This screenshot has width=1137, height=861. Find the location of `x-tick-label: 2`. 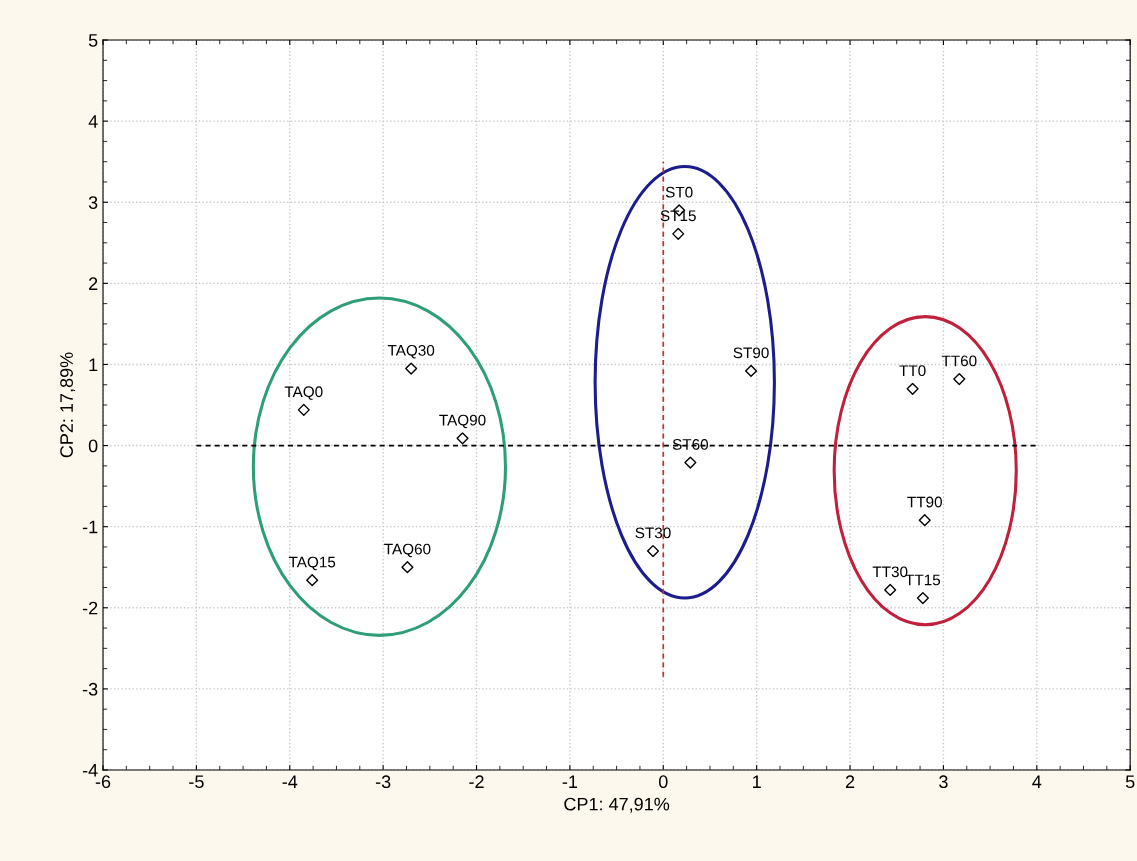

x-tick-label: 2 is located at coordinates (850, 781).